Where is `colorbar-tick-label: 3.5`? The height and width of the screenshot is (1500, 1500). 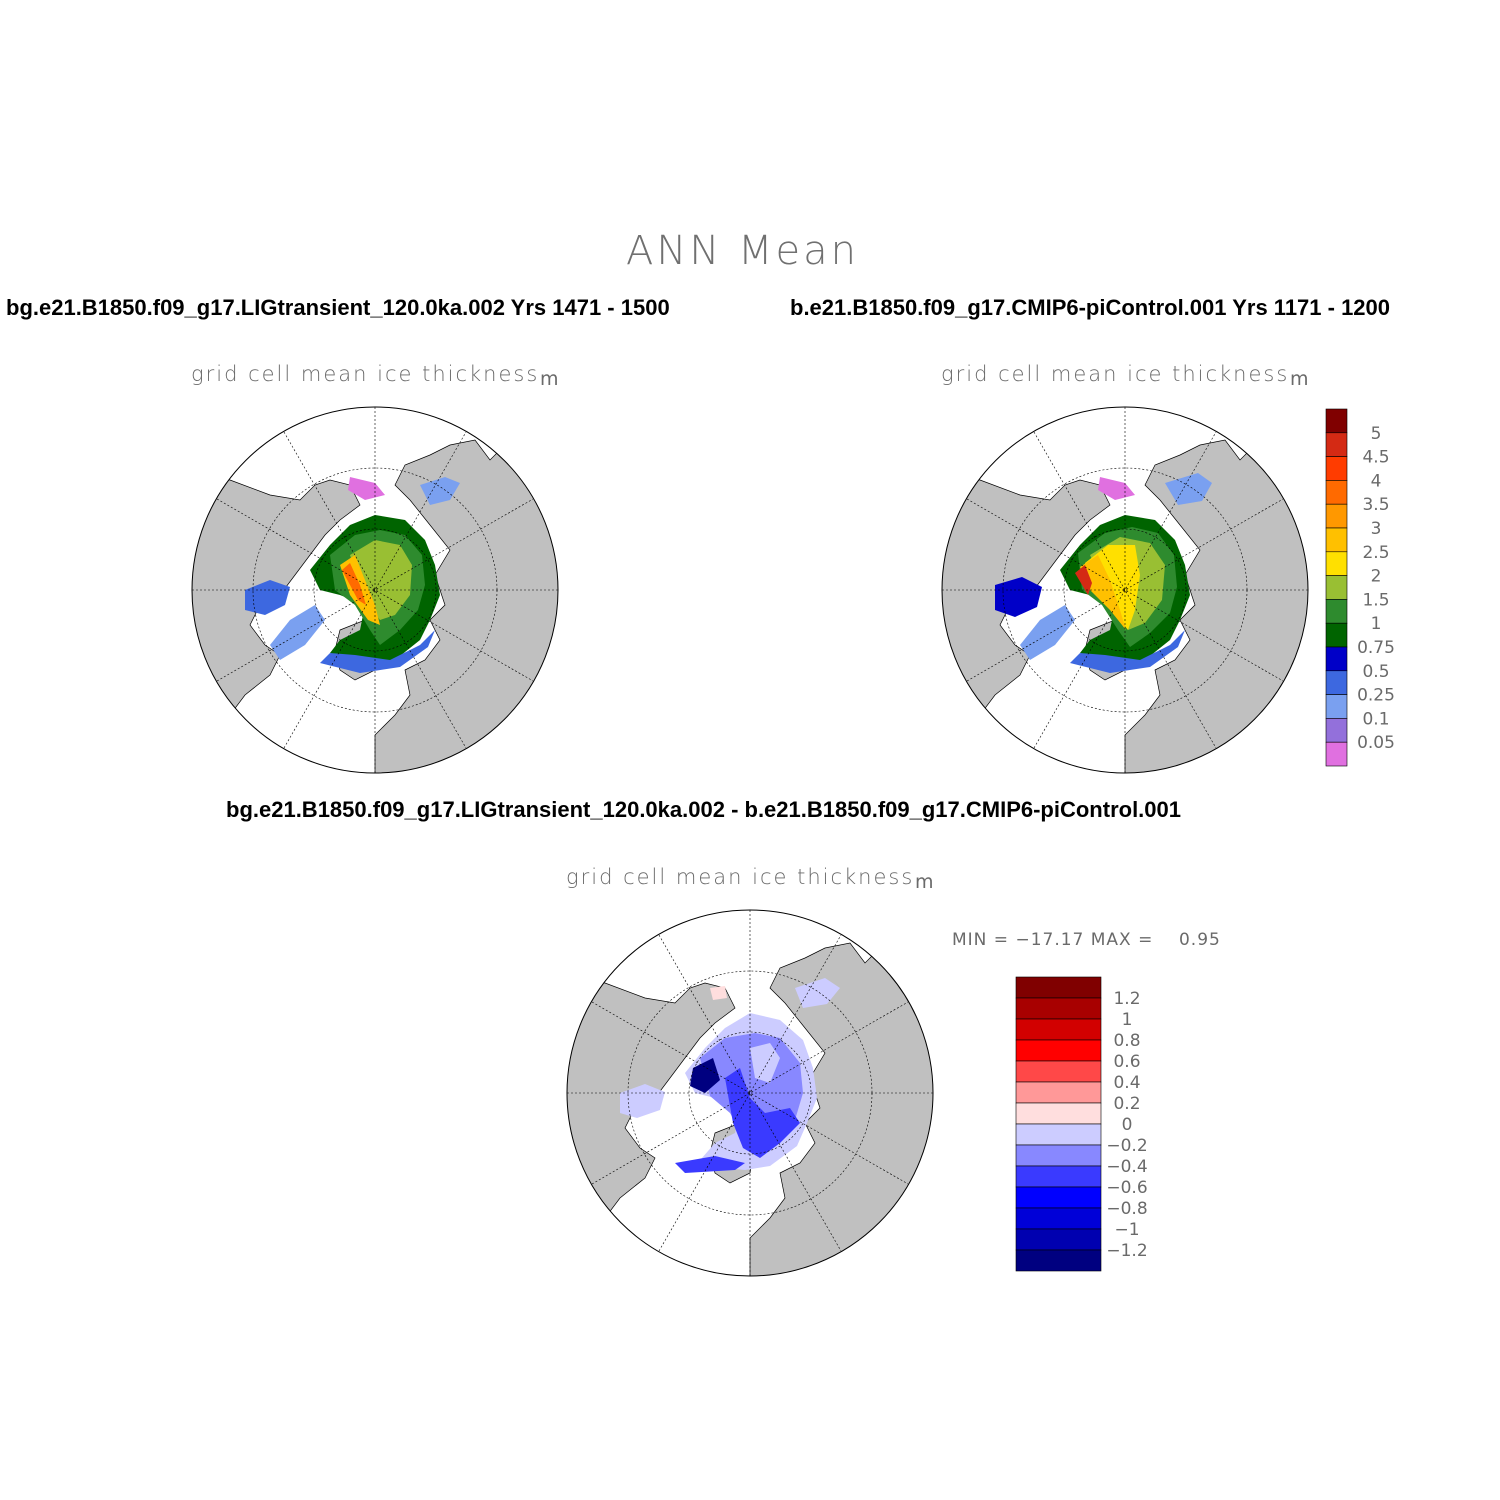 colorbar-tick-label: 3.5 is located at coordinates (1375, 505).